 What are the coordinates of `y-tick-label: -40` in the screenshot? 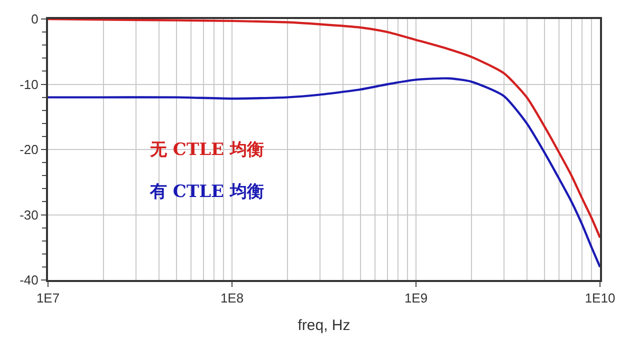 It's located at (29, 280).